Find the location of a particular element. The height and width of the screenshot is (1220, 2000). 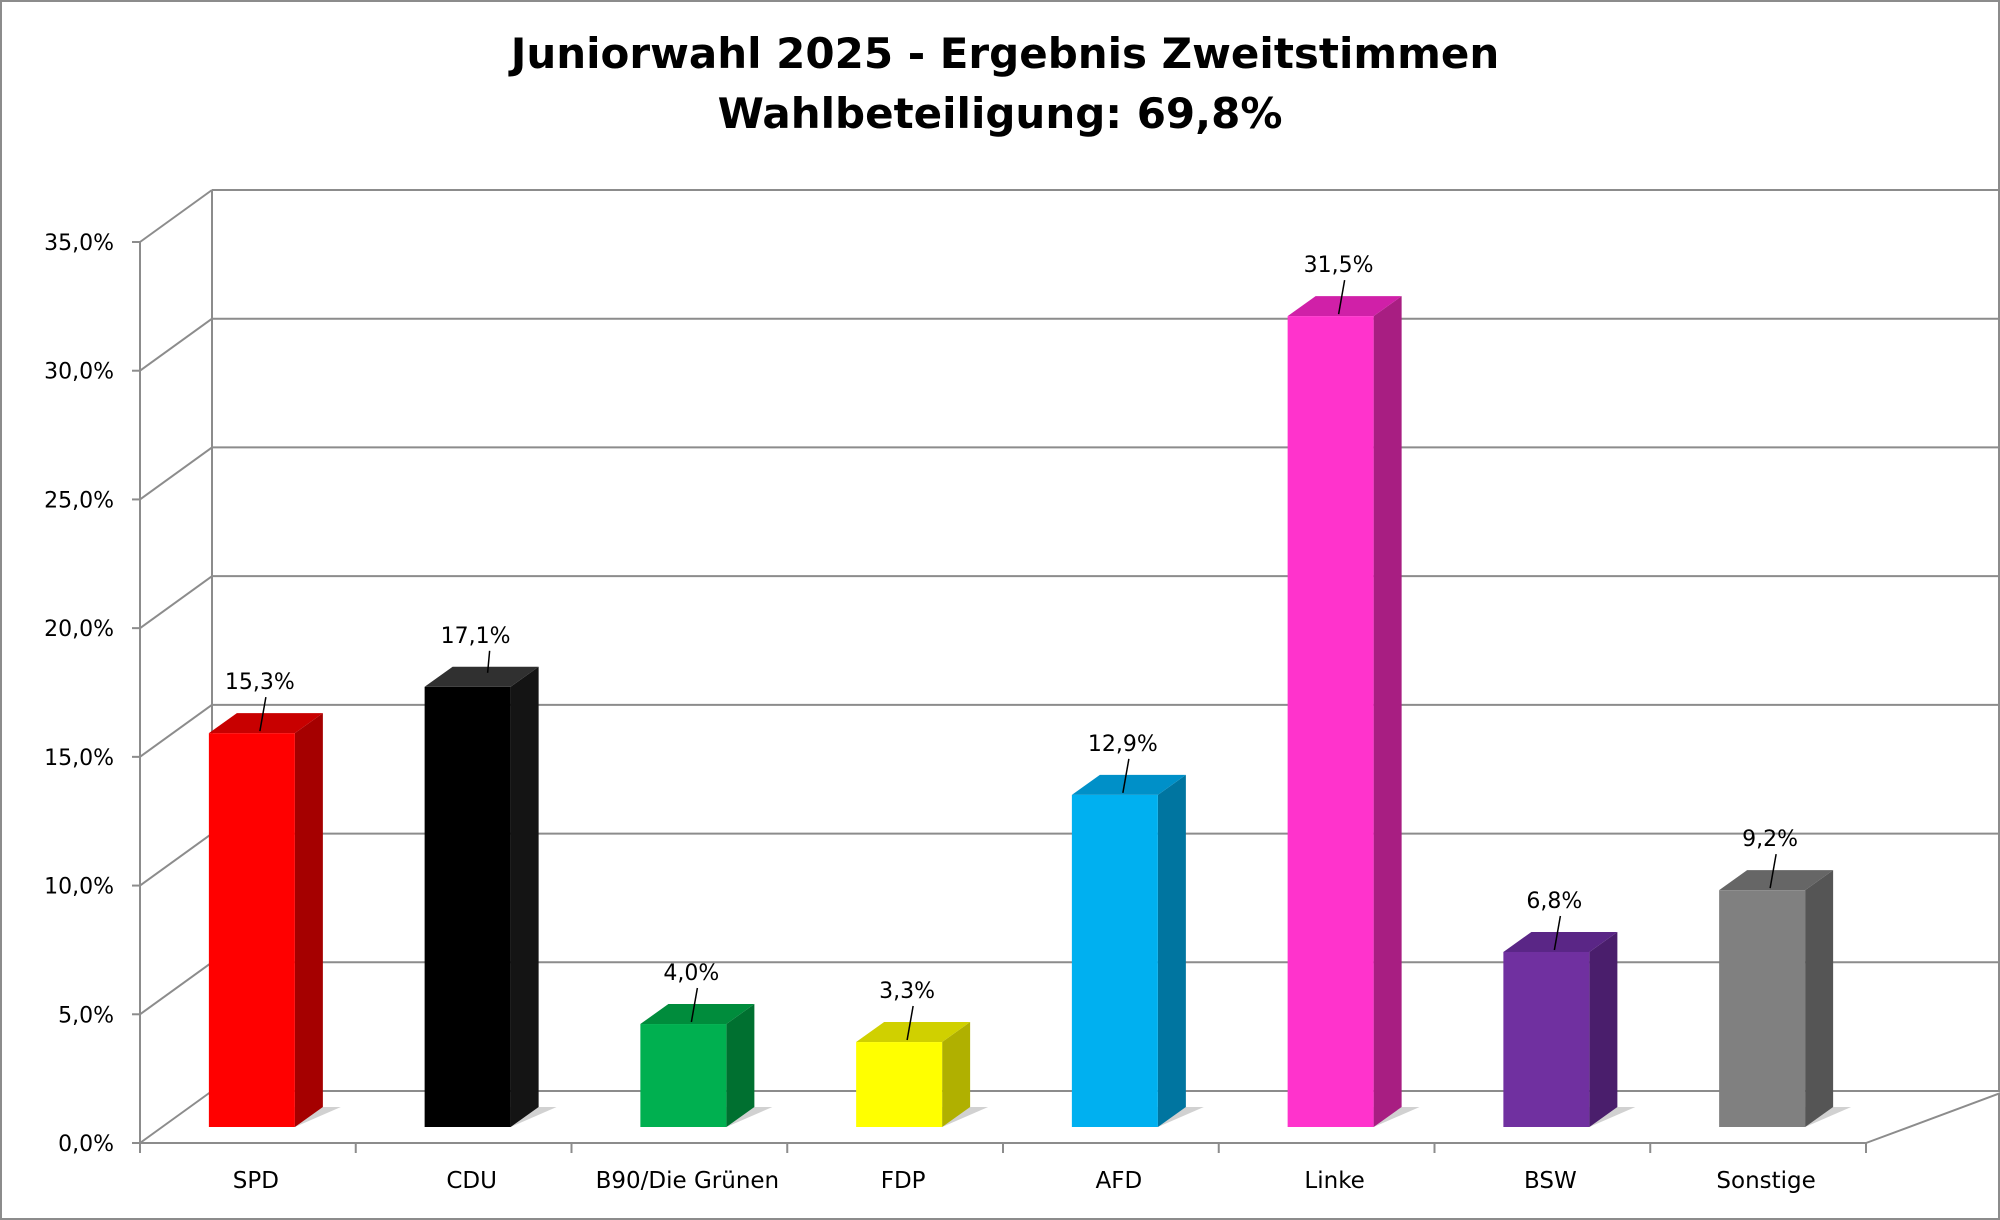

y-tick-label: 10,0% is located at coordinates (79, 887).